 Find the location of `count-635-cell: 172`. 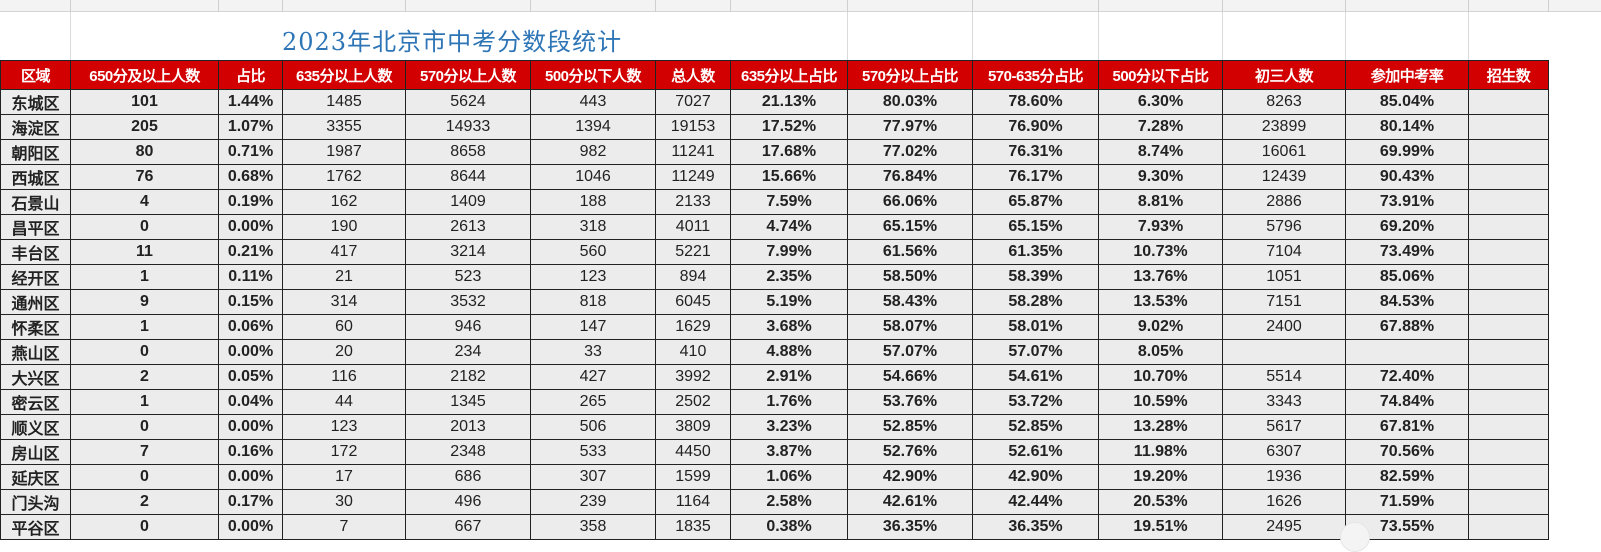

count-635-cell: 172 is located at coordinates (344, 452).